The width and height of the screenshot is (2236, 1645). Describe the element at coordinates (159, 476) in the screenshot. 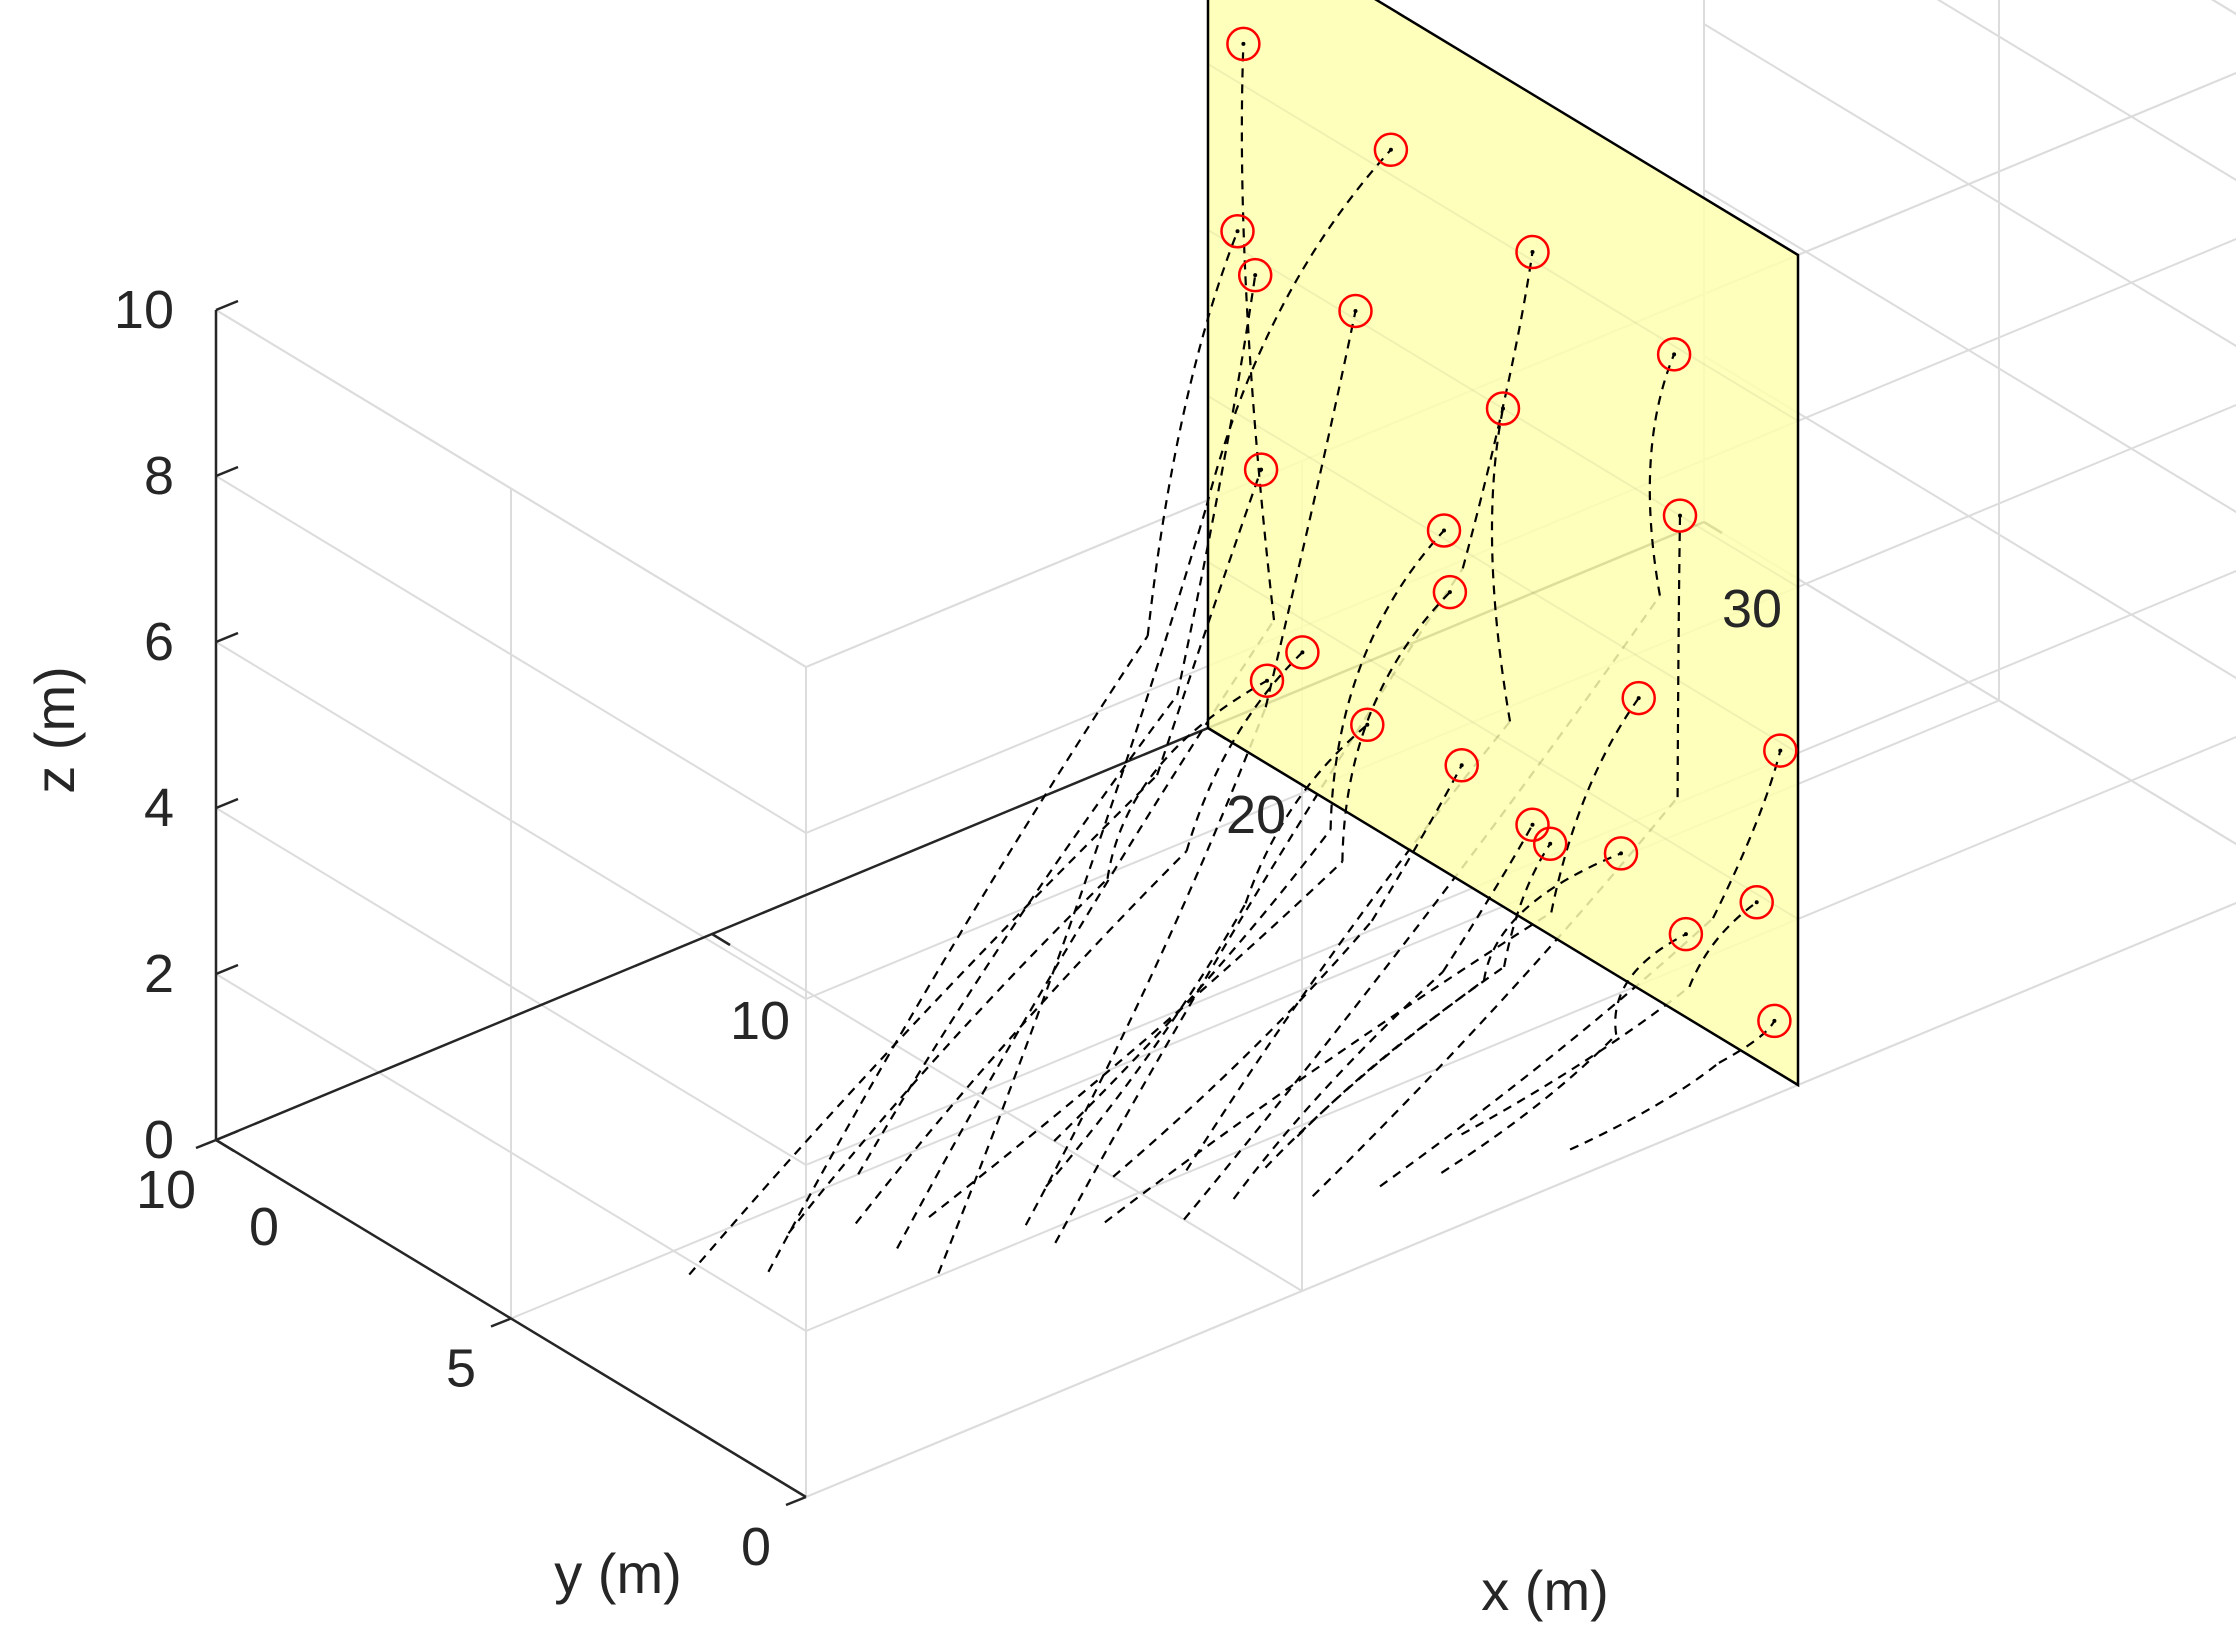

I see `z-tick-label: 8` at that location.